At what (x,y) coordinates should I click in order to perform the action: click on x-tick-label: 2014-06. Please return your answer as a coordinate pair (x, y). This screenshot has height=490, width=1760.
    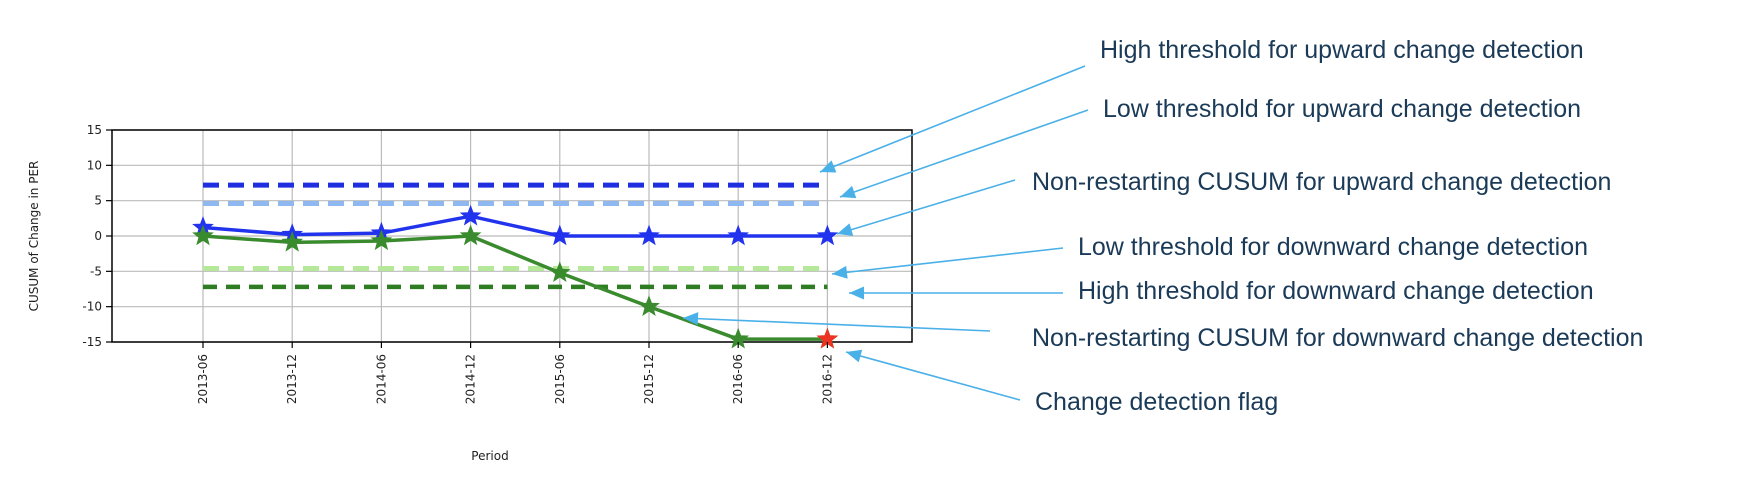
    Looking at the image, I should click on (381, 379).